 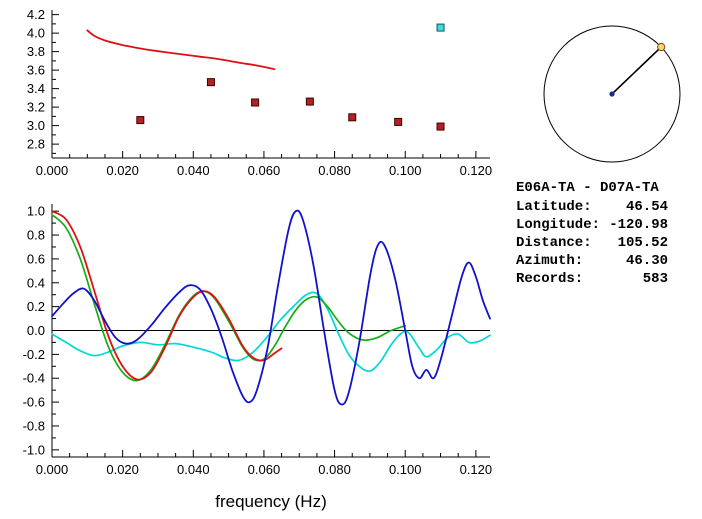 What do you see at coordinates (34, 449) in the screenshot?
I see `y-tick-label: -1.0` at bounding box center [34, 449].